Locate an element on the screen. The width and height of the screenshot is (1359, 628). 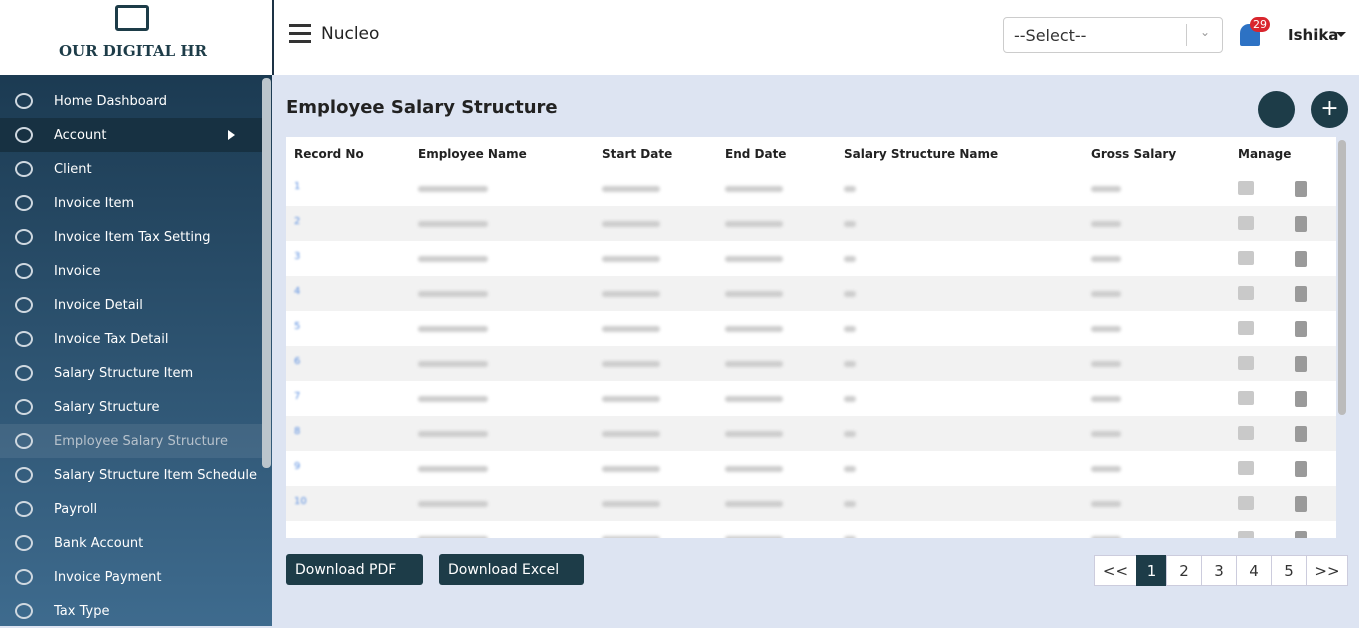
sidebar-item: Invoice Item Tax Setting is located at coordinates (131, 237).